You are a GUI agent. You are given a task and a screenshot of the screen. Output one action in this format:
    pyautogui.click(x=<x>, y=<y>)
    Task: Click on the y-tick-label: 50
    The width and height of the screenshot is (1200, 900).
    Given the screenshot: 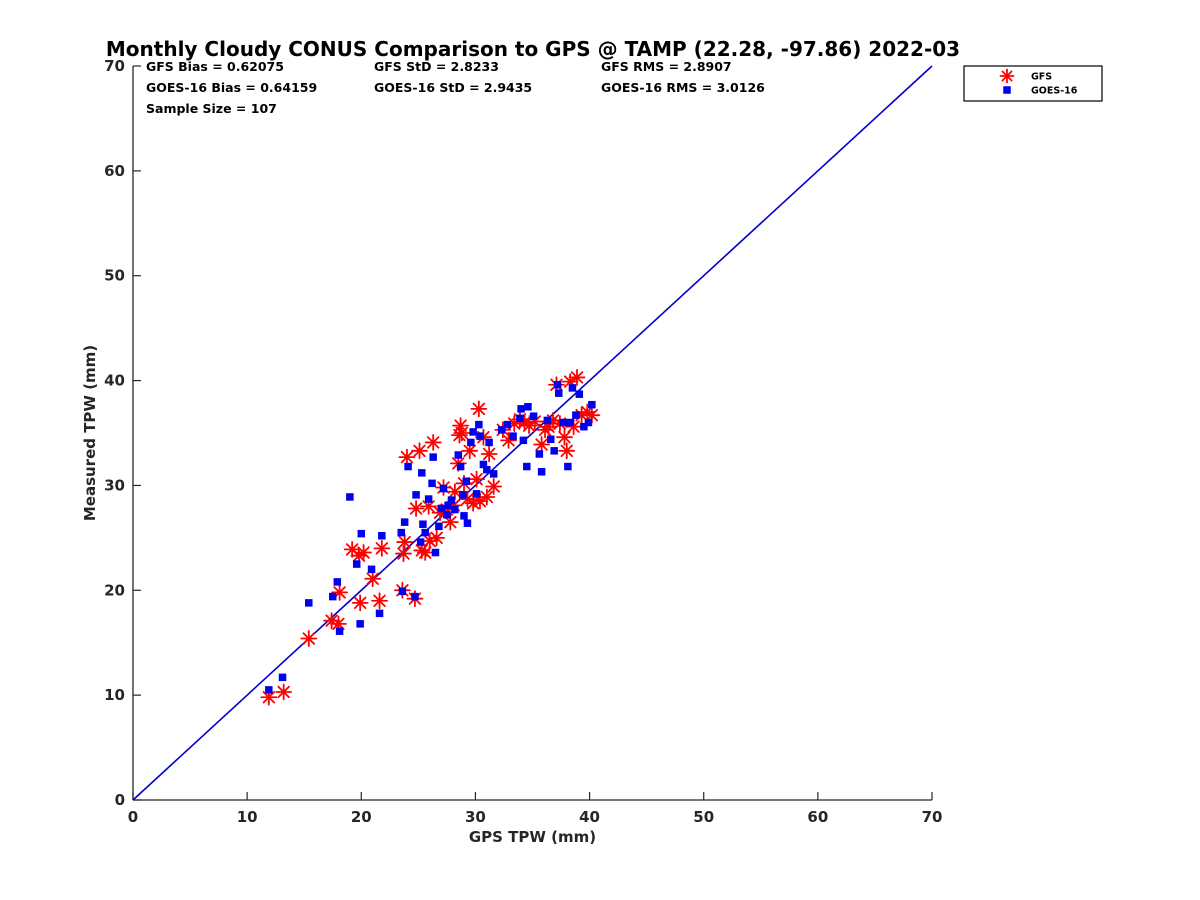 What is the action you would take?
    pyautogui.click(x=114, y=276)
    